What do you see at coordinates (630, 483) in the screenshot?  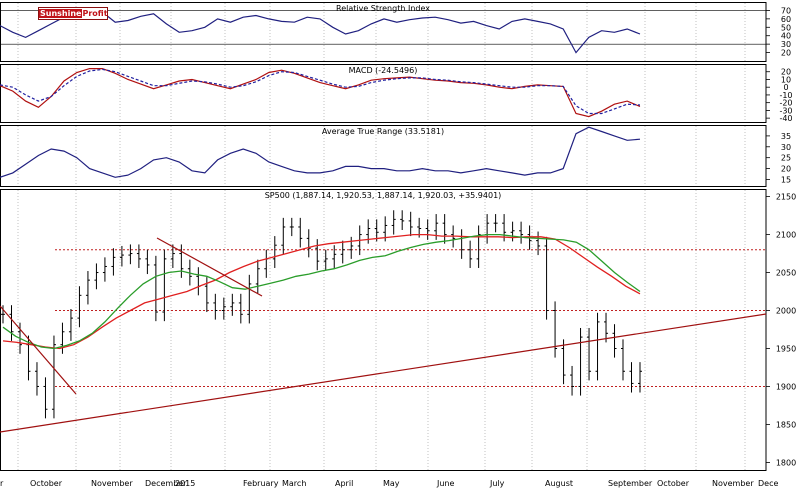 I see `x-axis-label: September` at bounding box center [630, 483].